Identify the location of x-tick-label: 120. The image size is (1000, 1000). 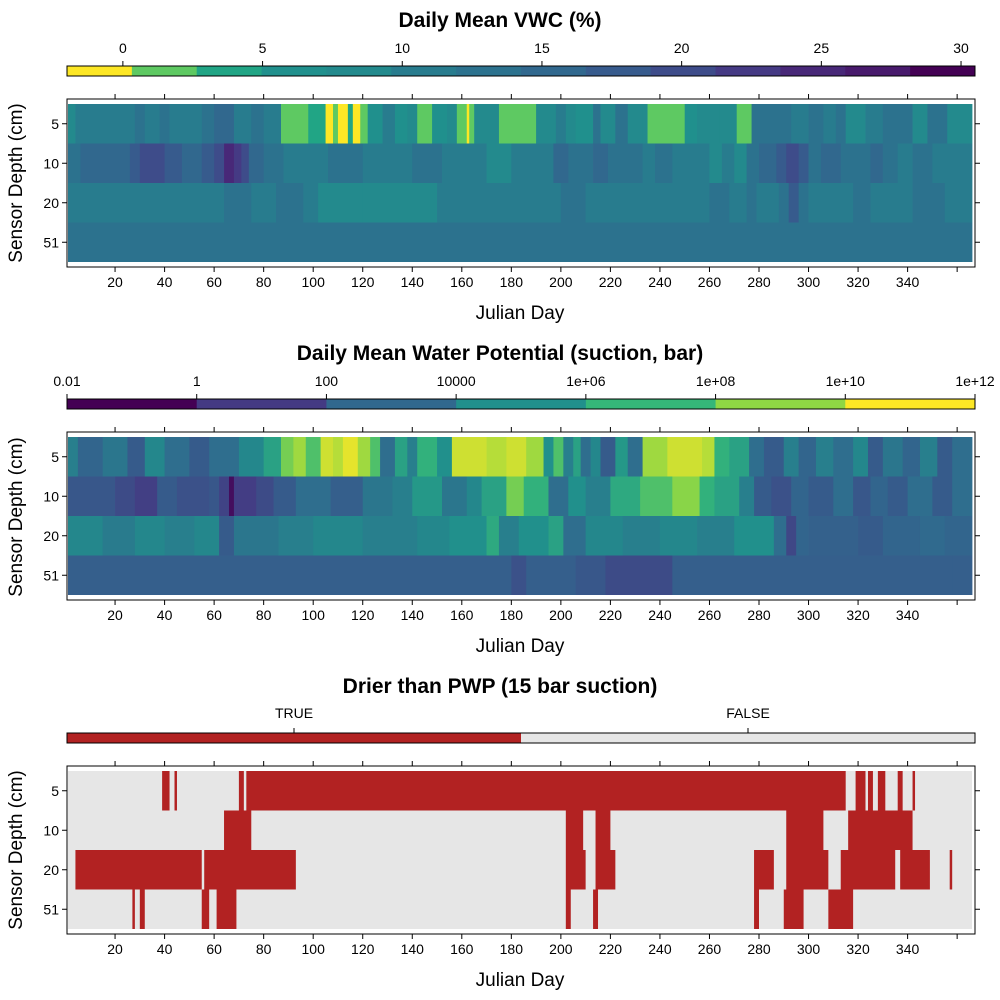
(363, 615).